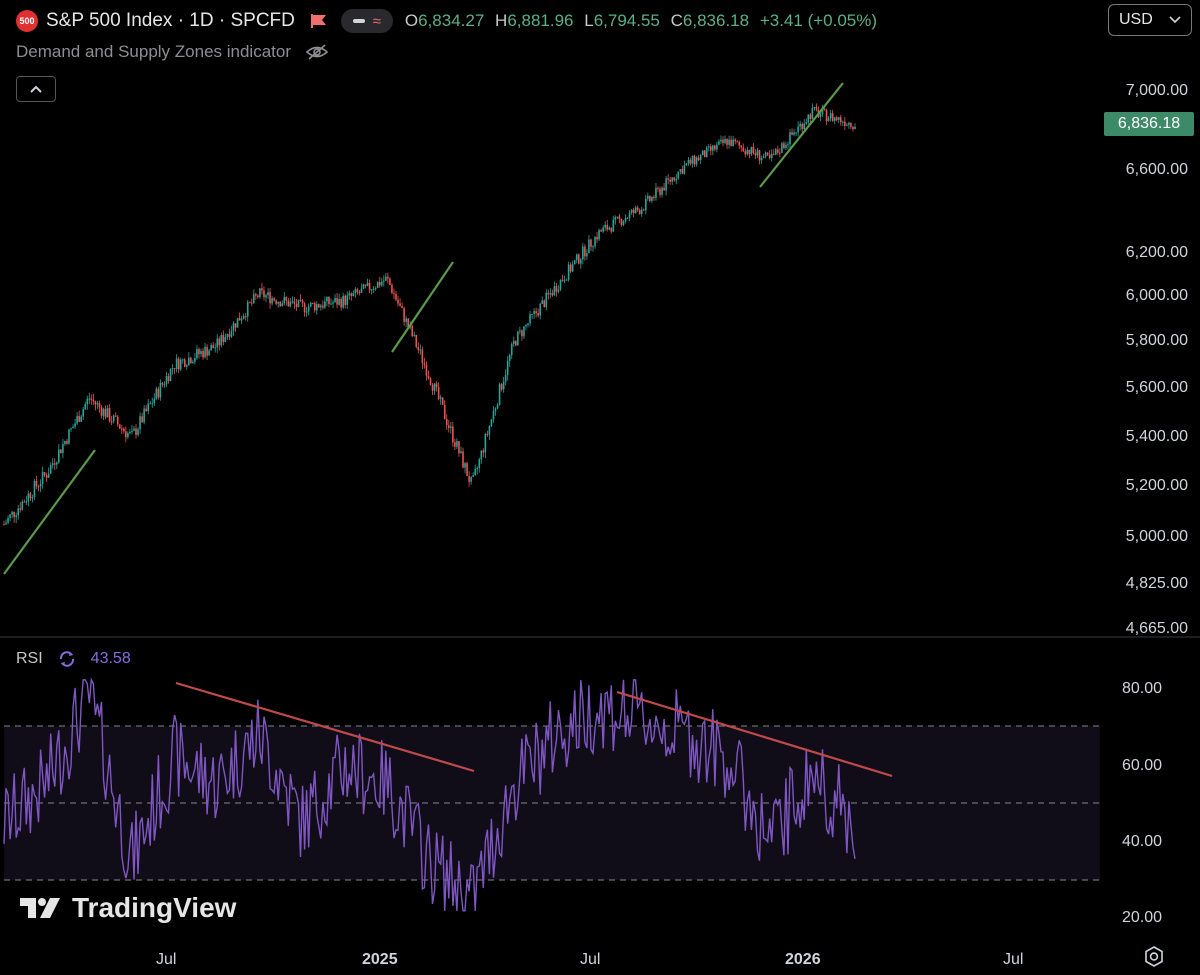 This screenshot has width=1200, height=975. What do you see at coordinates (67, 659) in the screenshot?
I see `refresh-icon` at bounding box center [67, 659].